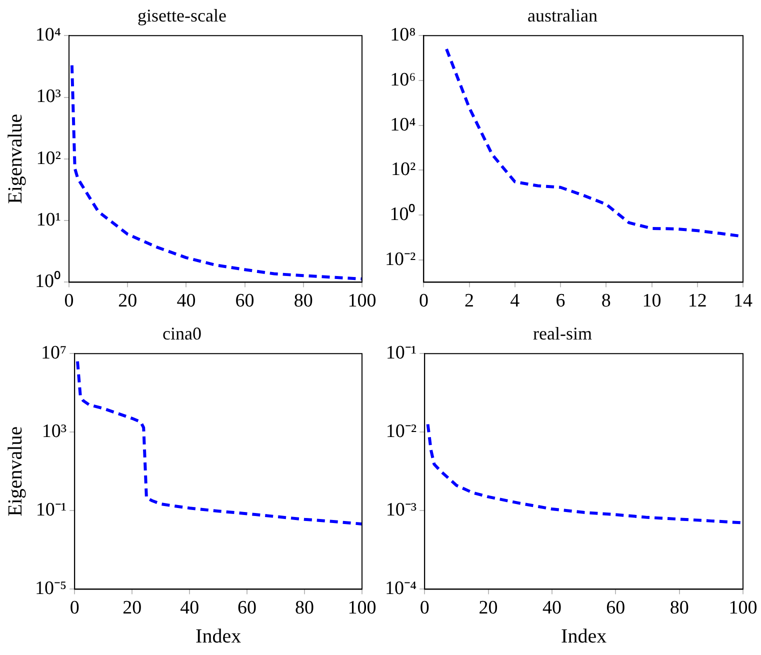 The image size is (761, 655). I want to click on y-tick-label: 10⁷, so click(54, 353).